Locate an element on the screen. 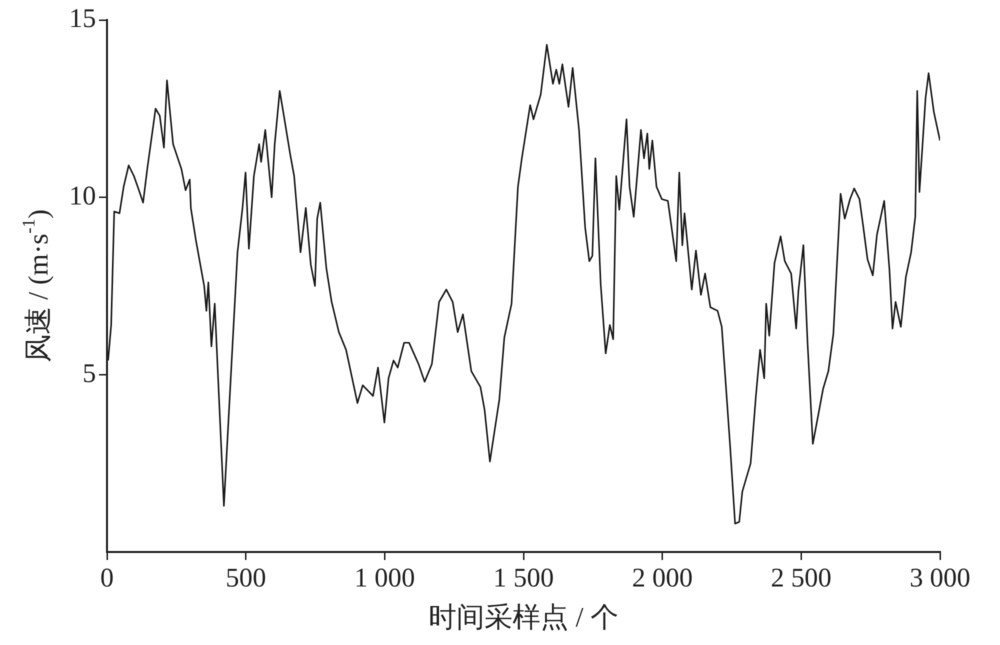 The width and height of the screenshot is (1000, 645). x-tick-label: 2 000 is located at coordinates (662, 577).